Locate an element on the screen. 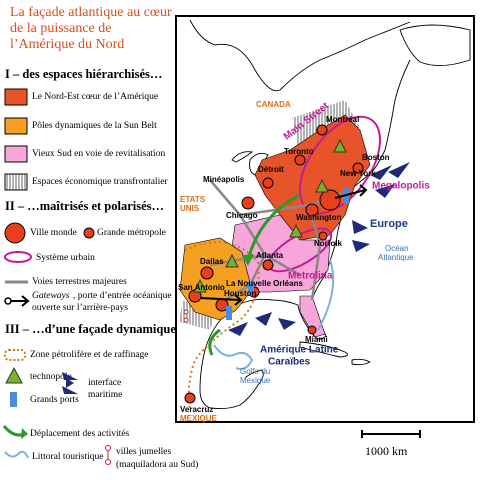 The height and width of the screenshot is (480, 480). transfrontier-region is located at coordinates (197, 315).